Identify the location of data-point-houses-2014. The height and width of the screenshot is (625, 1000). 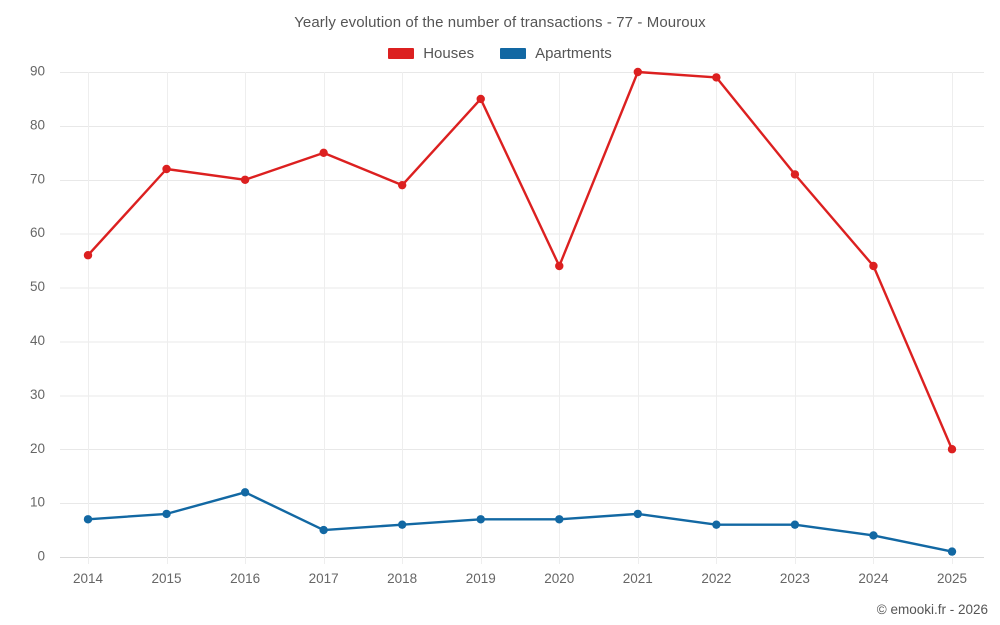
(88, 255).